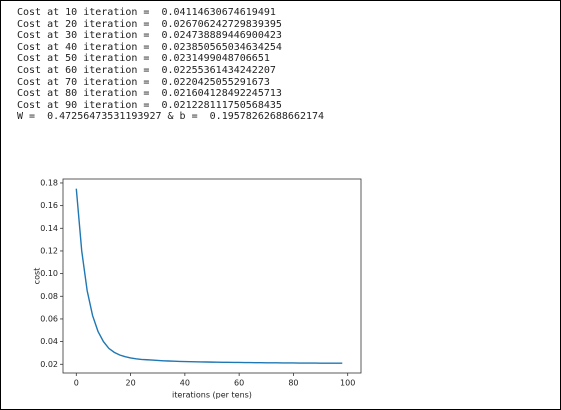 The image size is (561, 410). Describe the element at coordinates (76, 383) in the screenshot. I see `x-tick-label: 0` at that location.